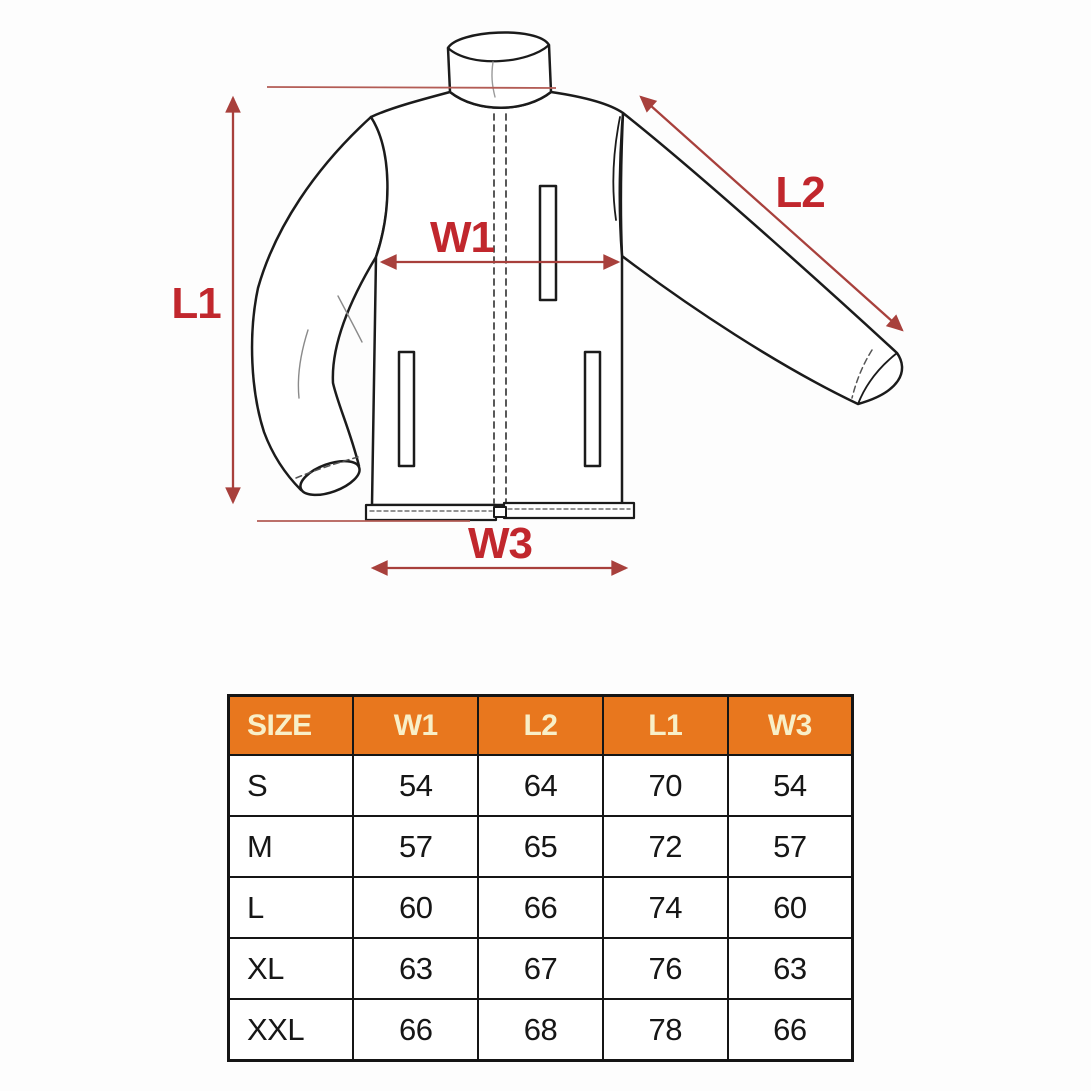 The height and width of the screenshot is (1091, 1091). I want to click on value-cell: 78, so click(665, 1030).